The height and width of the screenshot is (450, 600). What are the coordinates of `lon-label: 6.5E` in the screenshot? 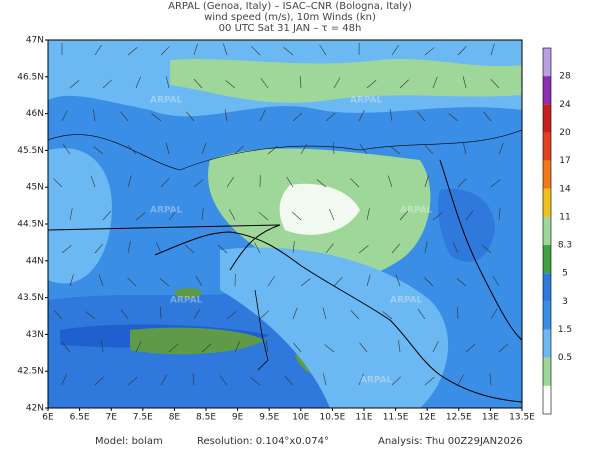 It's located at (80, 418).